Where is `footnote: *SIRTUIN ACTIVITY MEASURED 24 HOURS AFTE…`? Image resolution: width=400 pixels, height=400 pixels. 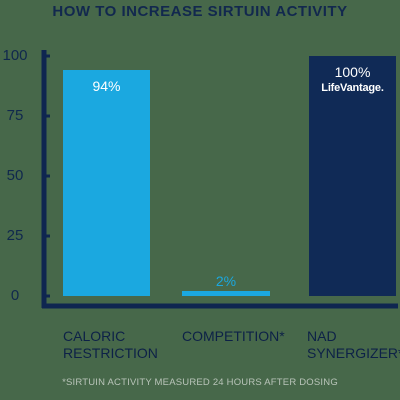 footnote: *SIRTUIN ACTIVITY MEASURED 24 HOURS AFTE… is located at coordinates (200, 382).